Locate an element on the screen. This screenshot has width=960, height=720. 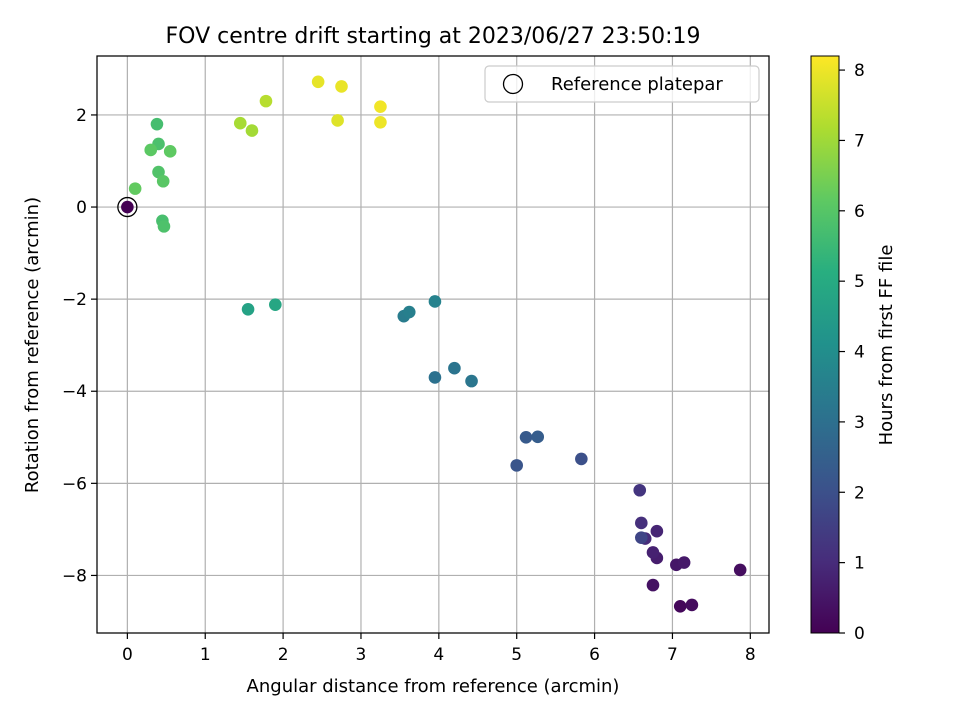
reference-platepar-point is located at coordinates (127, 207).